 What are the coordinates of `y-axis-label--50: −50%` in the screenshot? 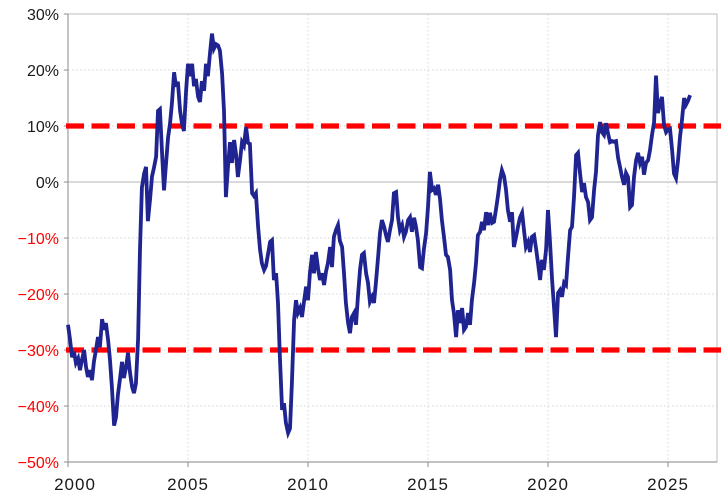 It's located at (38, 463).